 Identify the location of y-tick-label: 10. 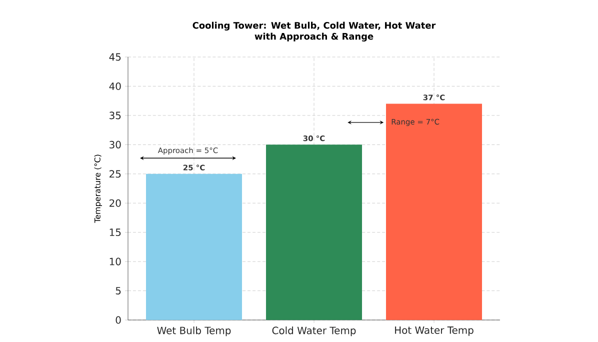
(115, 262).